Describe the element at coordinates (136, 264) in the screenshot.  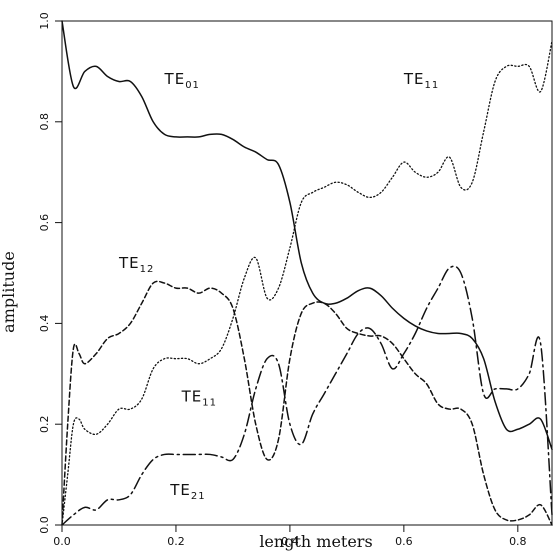
I see `curve-label-te12: TE12` at that location.